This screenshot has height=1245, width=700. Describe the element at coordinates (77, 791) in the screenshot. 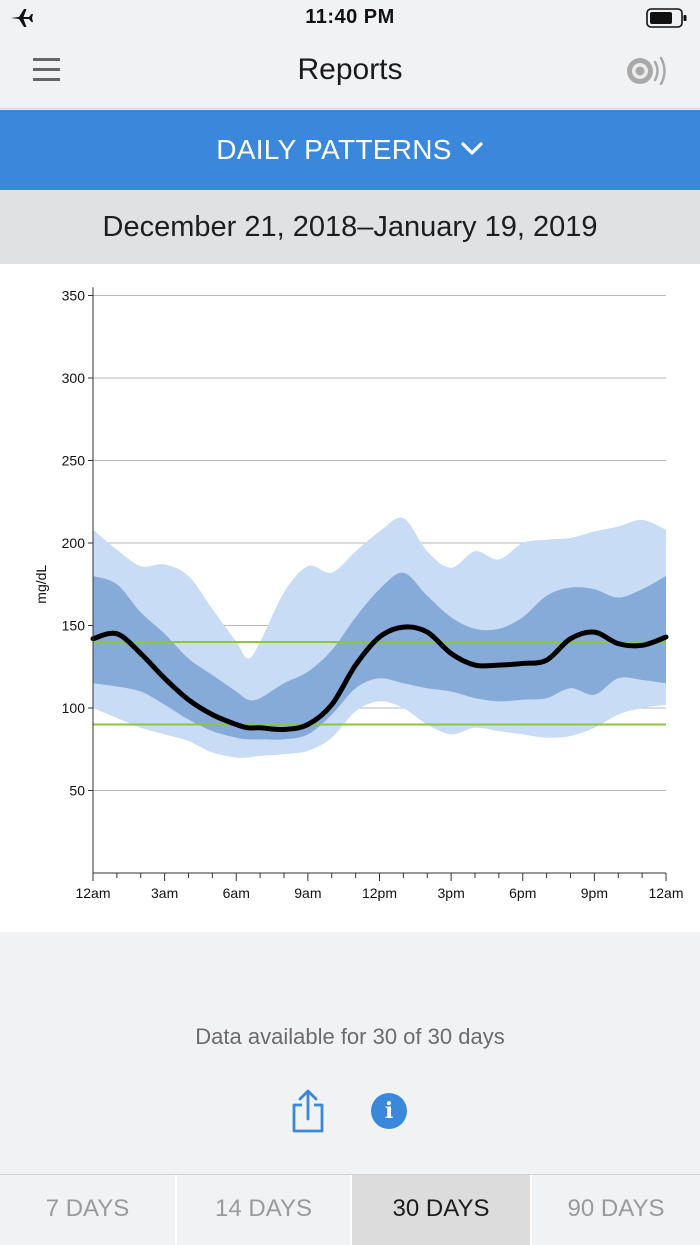

I see `y-tick-label-50: 50` at that location.